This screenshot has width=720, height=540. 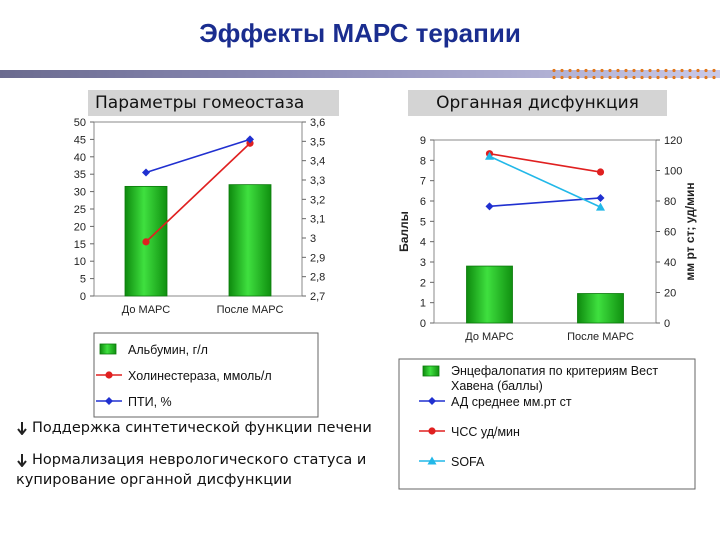 I want to click on homeostasis-header: Параметры гомеостаза, so click(x=213, y=103).